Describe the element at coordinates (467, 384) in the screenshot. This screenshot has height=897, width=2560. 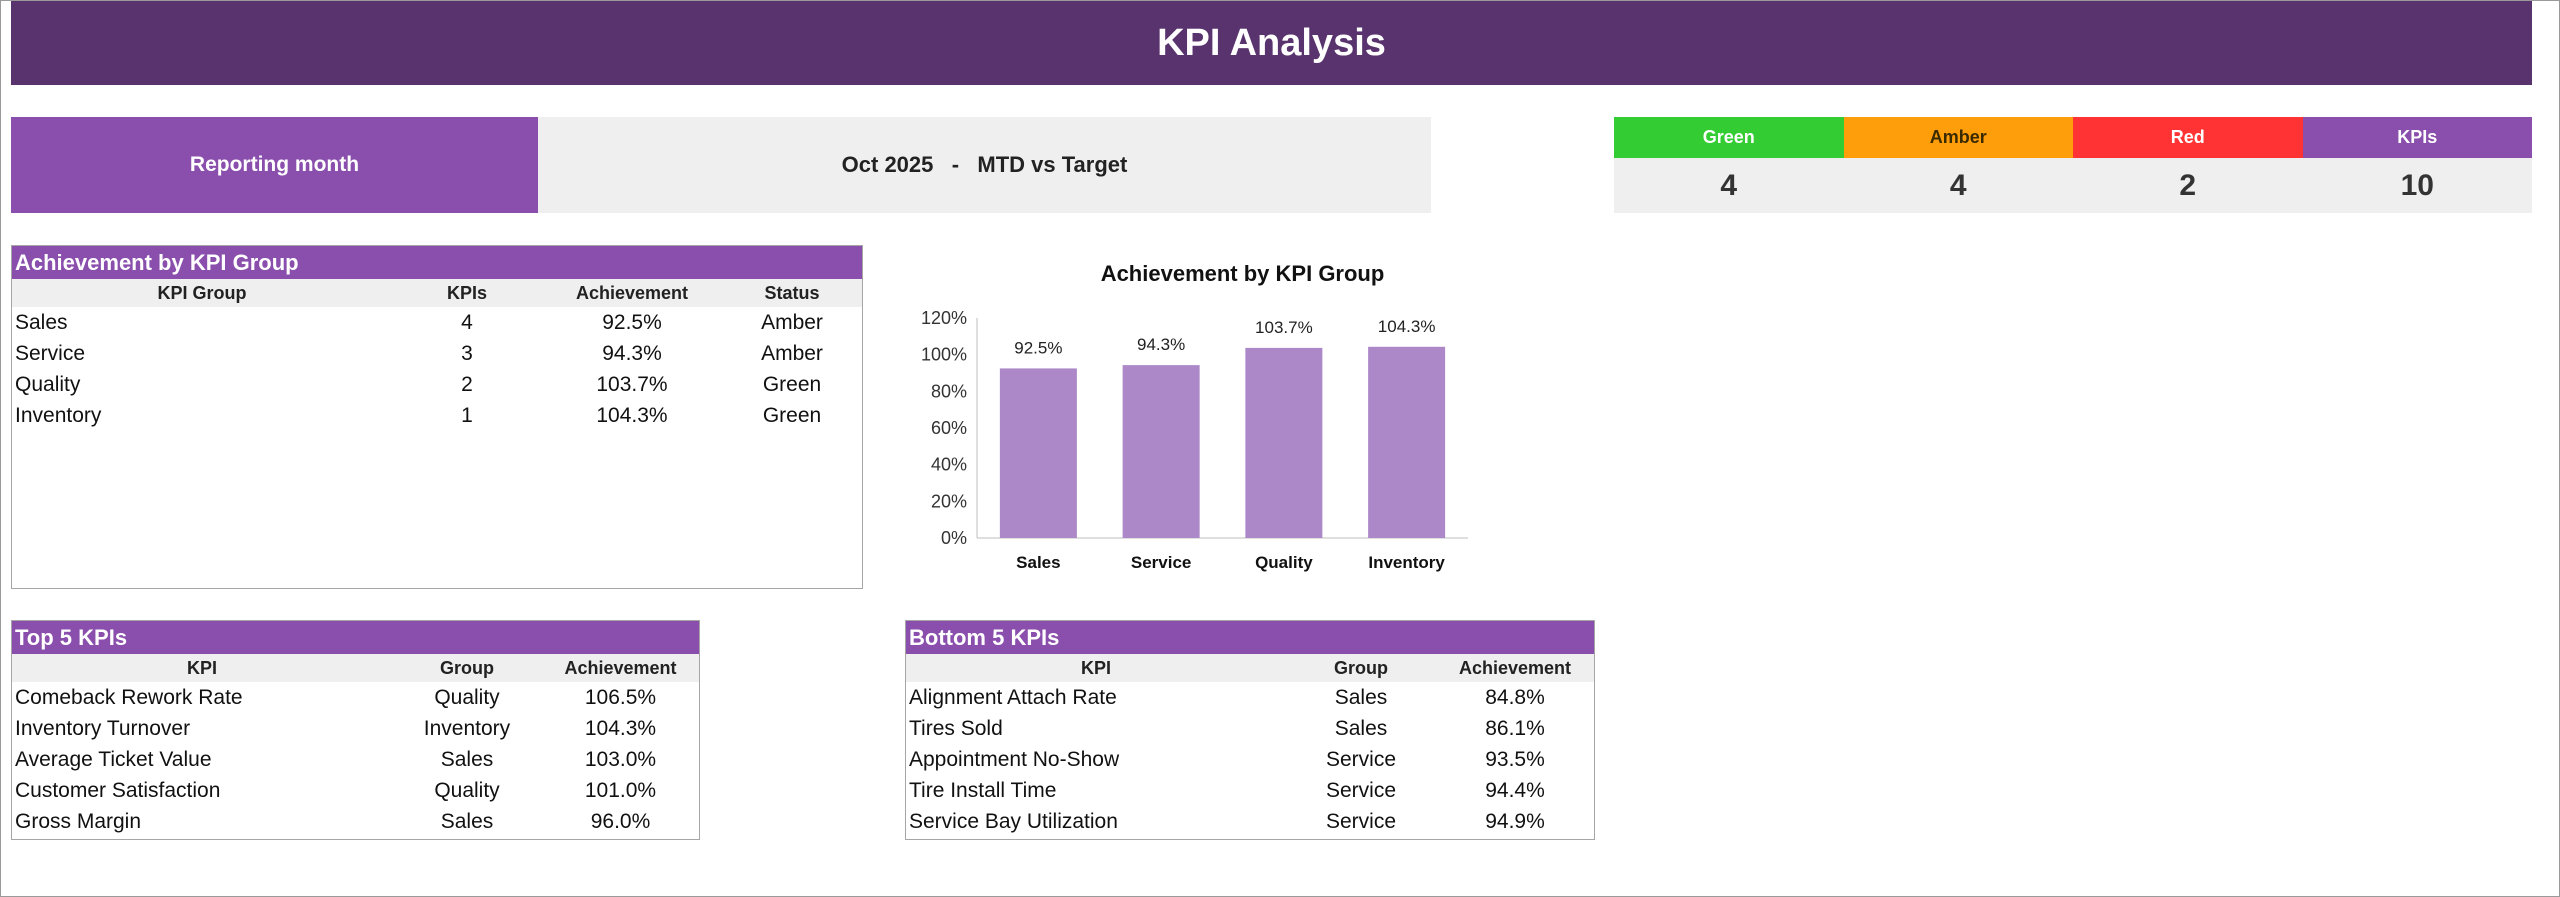
I see `table-cell: 2` at that location.